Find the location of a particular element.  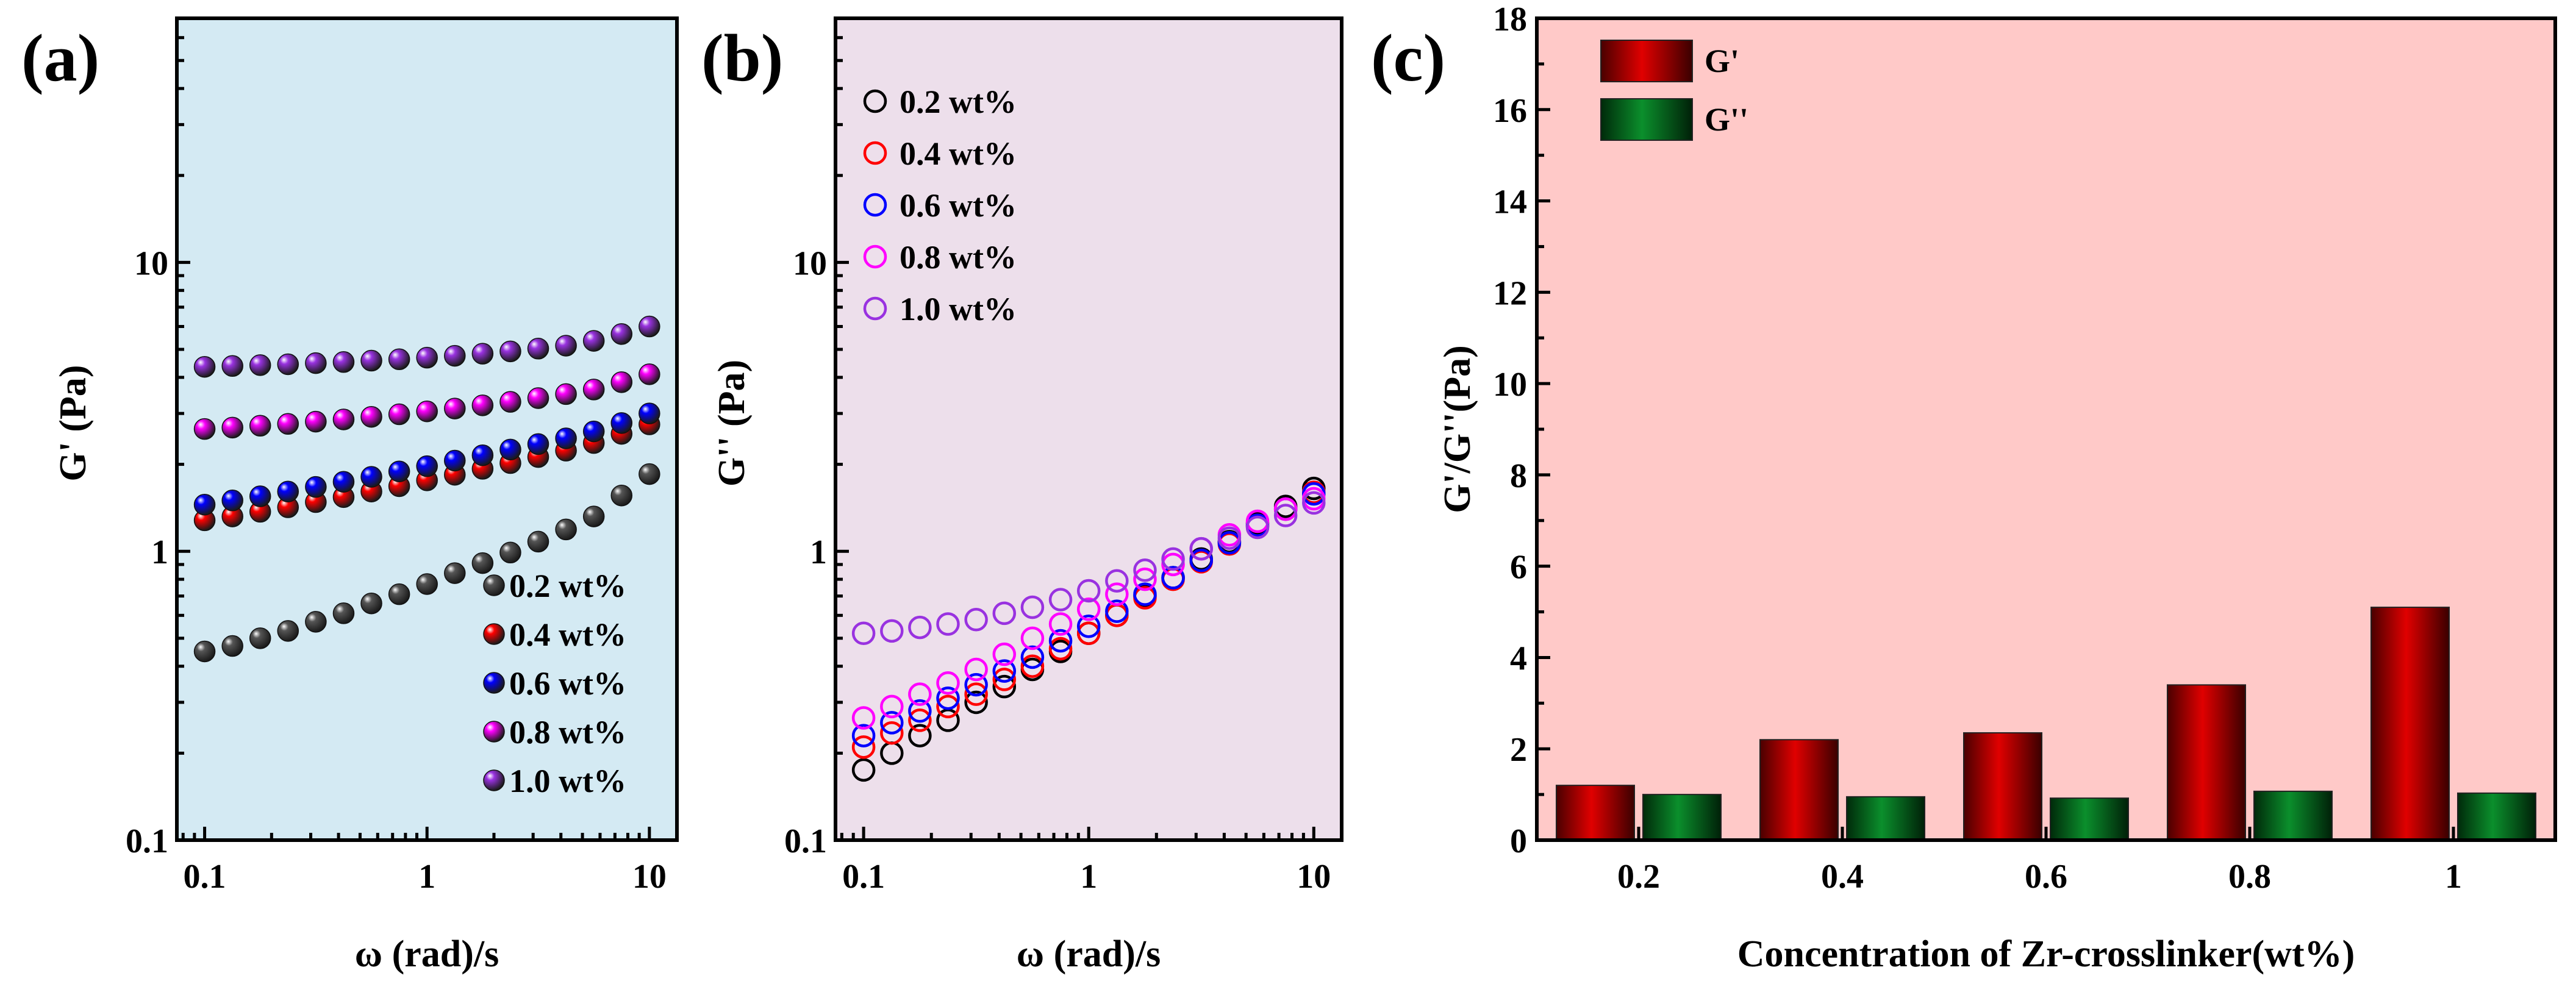

y-tick-label: 1 is located at coordinates (818, 552).